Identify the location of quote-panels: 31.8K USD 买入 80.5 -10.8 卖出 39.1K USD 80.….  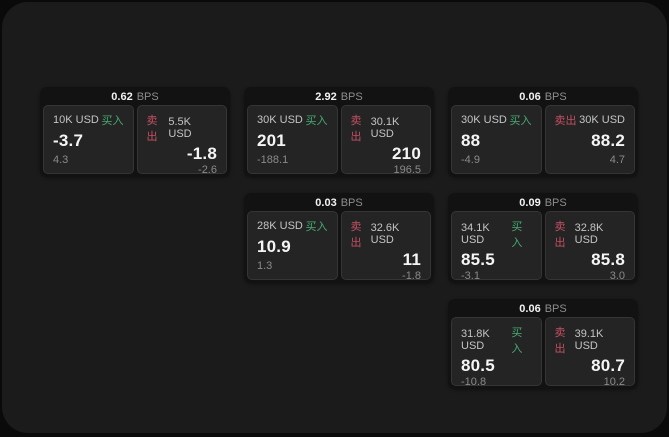
(543, 352).